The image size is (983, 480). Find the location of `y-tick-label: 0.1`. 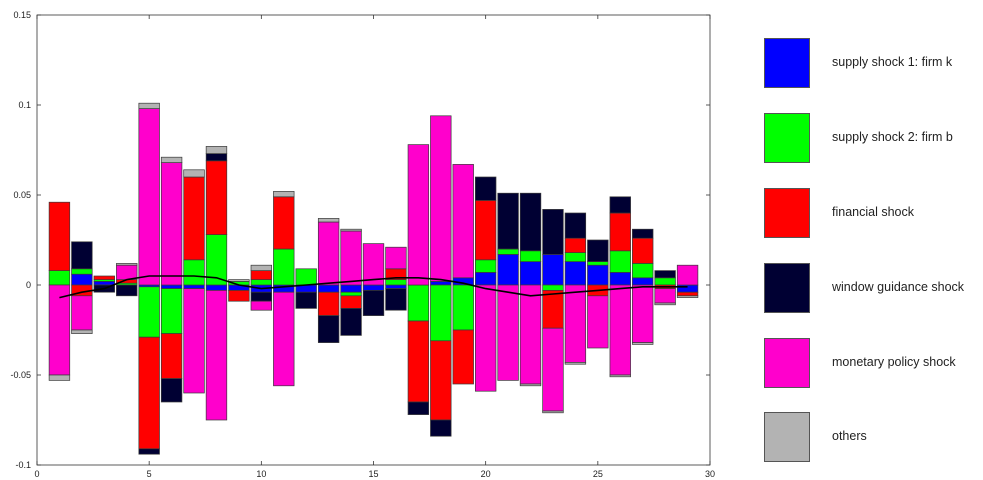

y-tick-label: 0.1 is located at coordinates (24, 105).